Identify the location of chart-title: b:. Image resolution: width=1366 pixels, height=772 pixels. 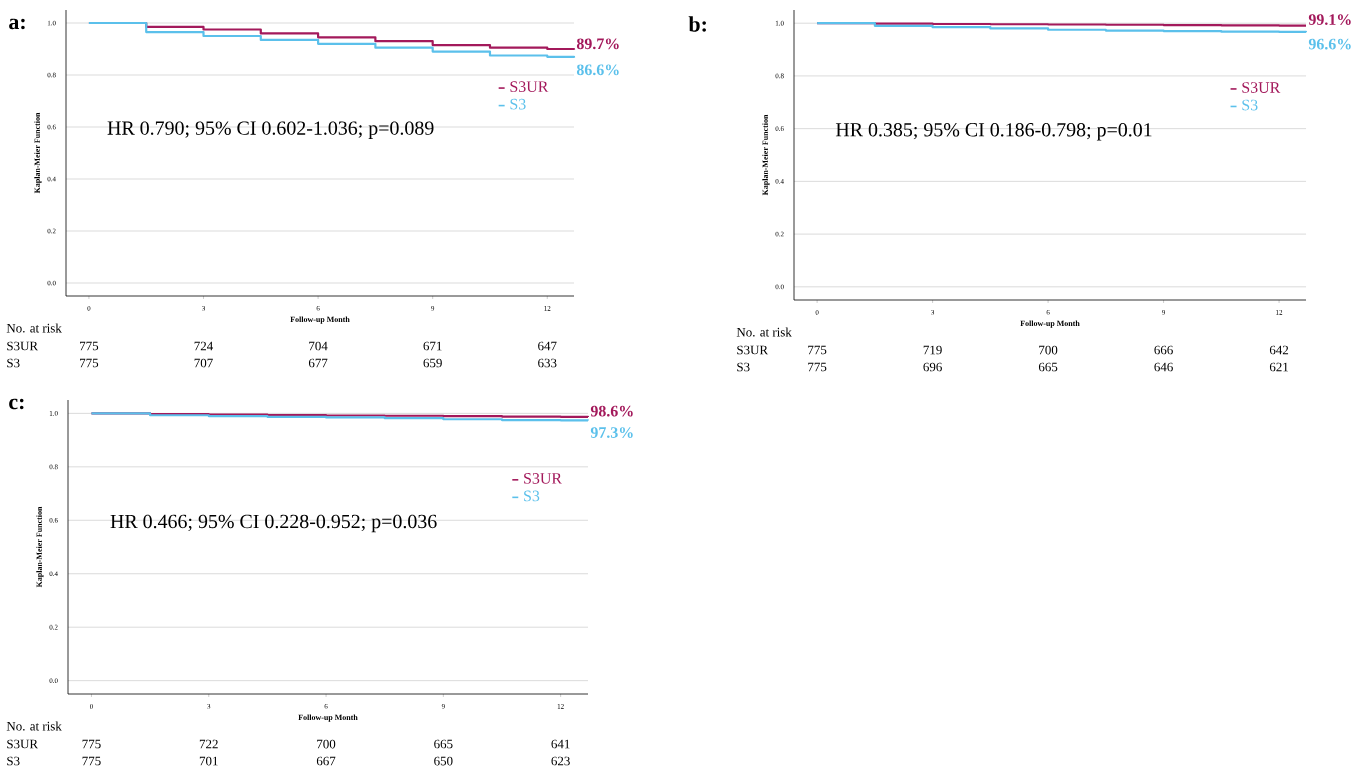
(697, 24).